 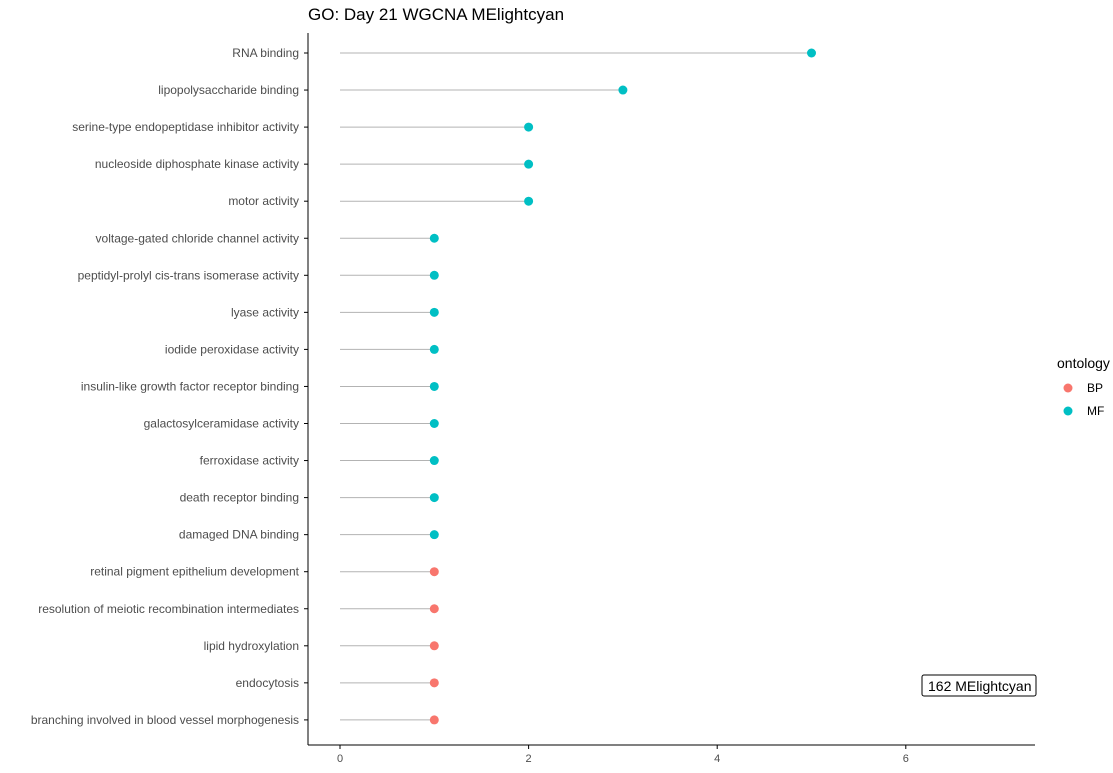 I want to click on x-tick-label: 0, so click(x=340, y=759).